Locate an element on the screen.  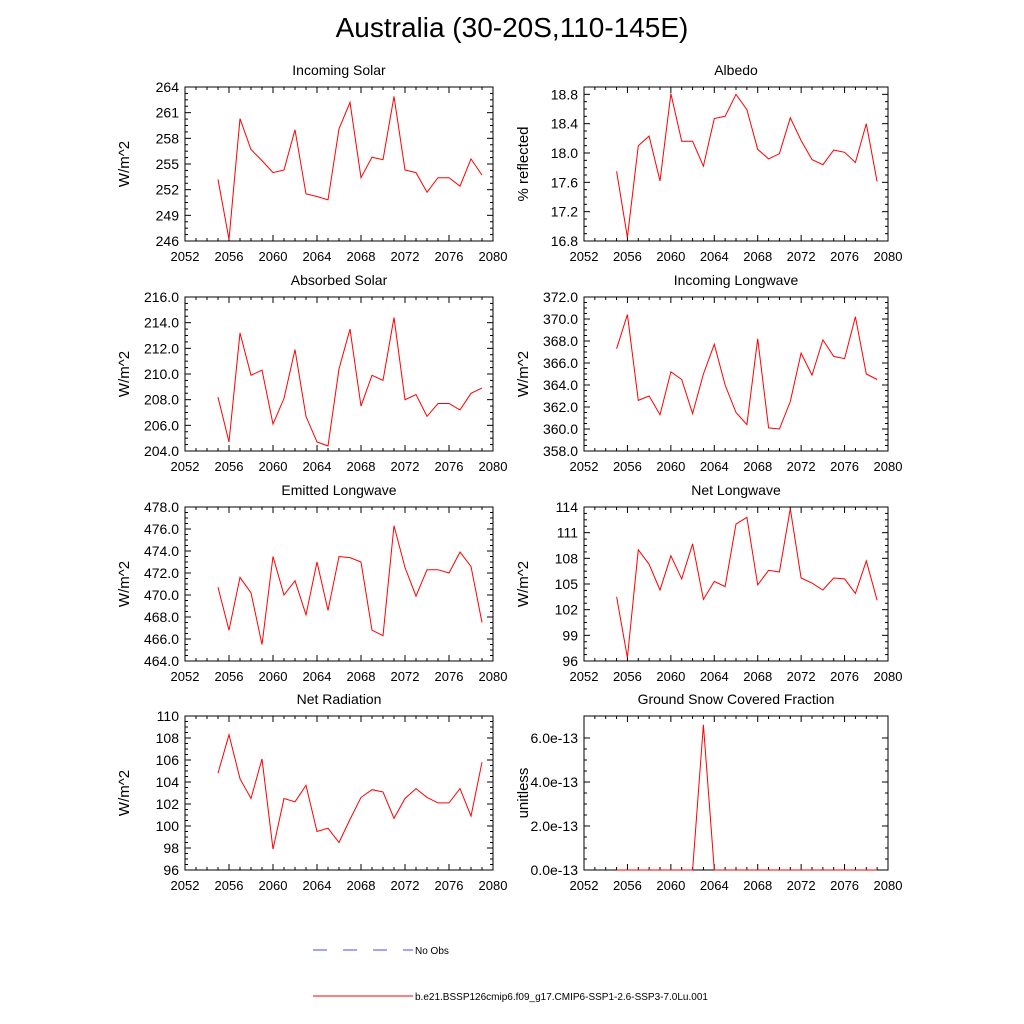
y-tick-label: 261 is located at coordinates (168, 113).